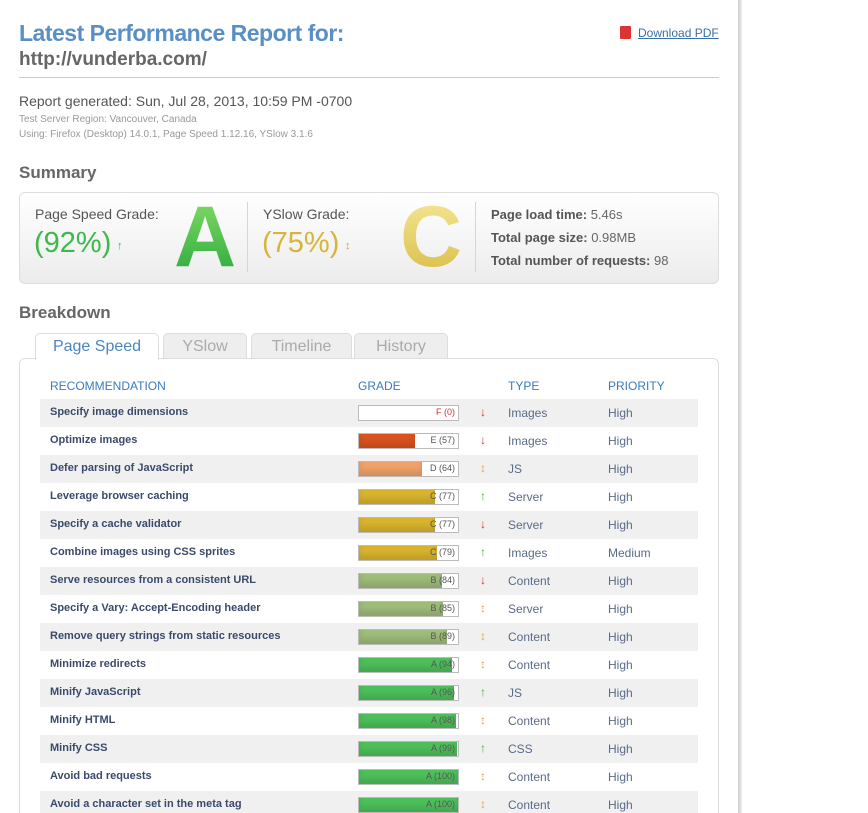 The height and width of the screenshot is (813, 868). Describe the element at coordinates (369, 238) in the screenshot. I see `summary-box` at that location.